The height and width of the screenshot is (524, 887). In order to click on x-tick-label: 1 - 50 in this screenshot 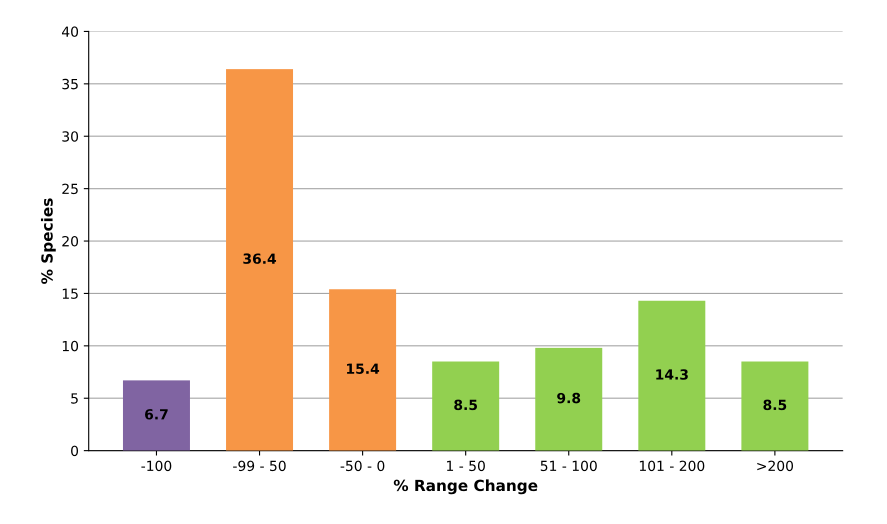, I will do `click(466, 466)`.